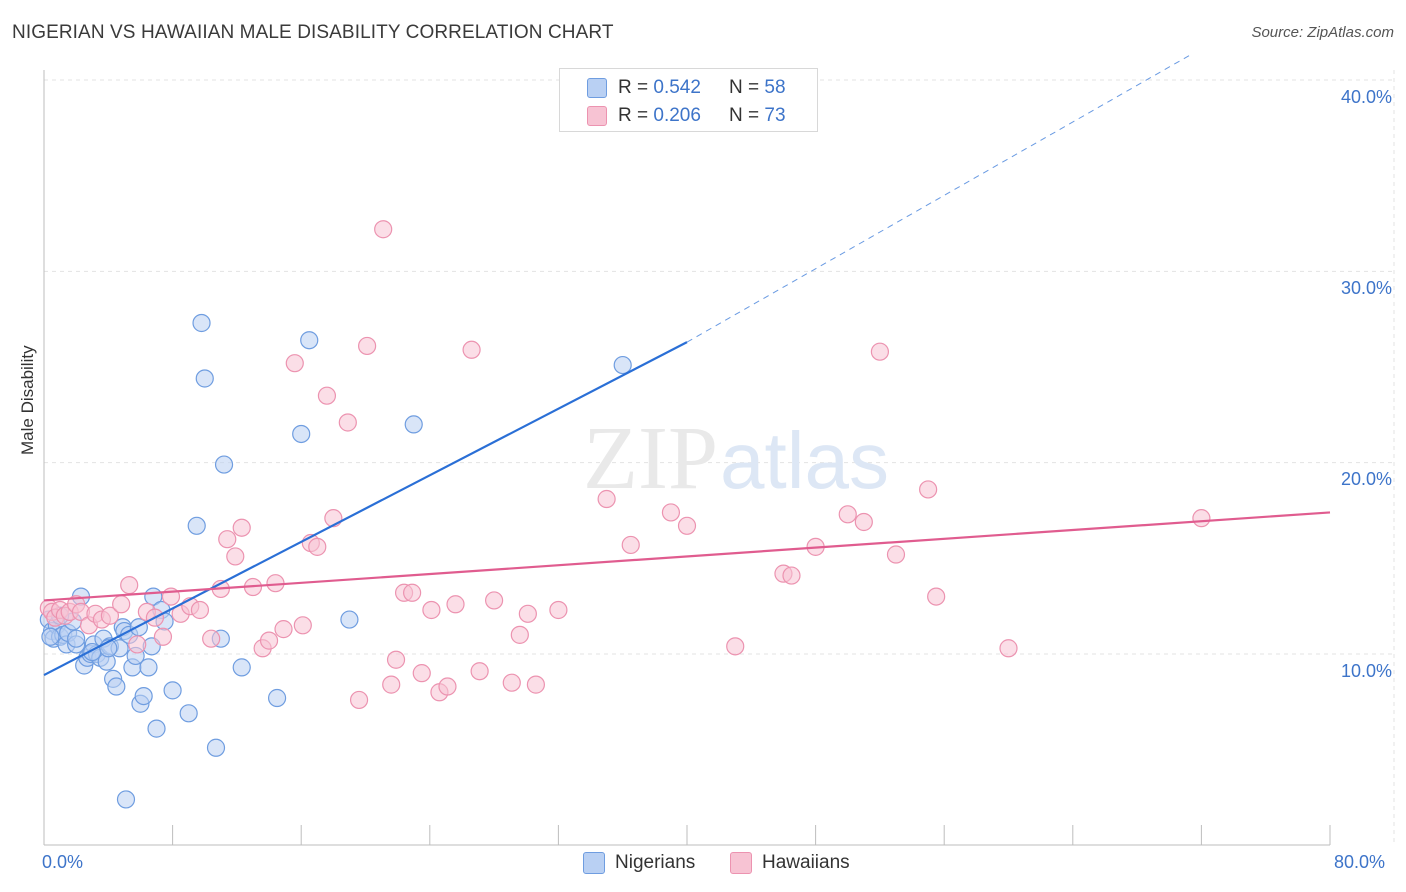  I want to click on legend-n-value-hawaiians: 73, so click(775, 115).